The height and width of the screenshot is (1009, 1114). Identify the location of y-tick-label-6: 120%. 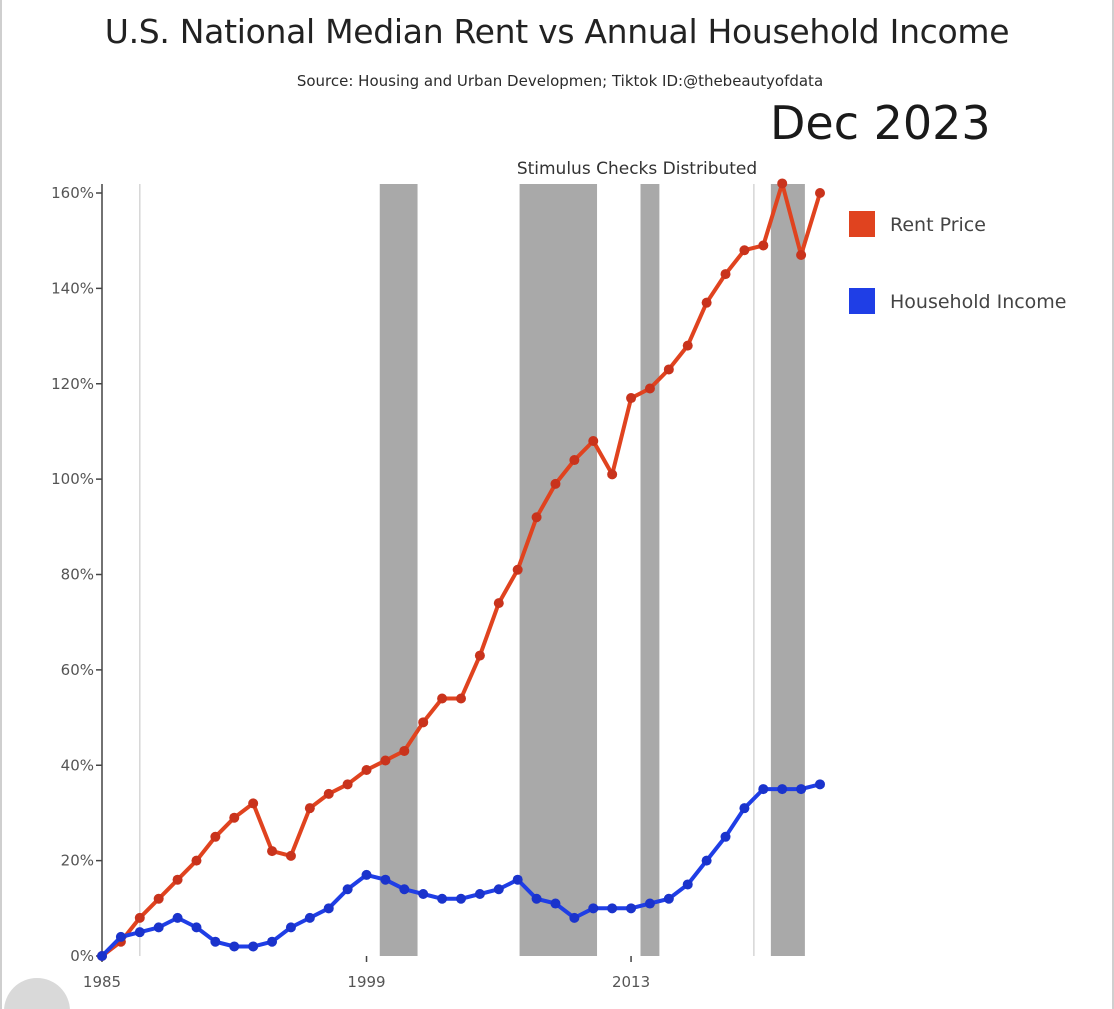
(72, 384).